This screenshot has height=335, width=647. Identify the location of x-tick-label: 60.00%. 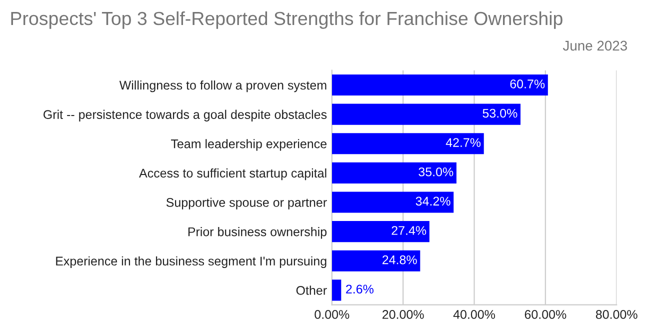
(545, 314).